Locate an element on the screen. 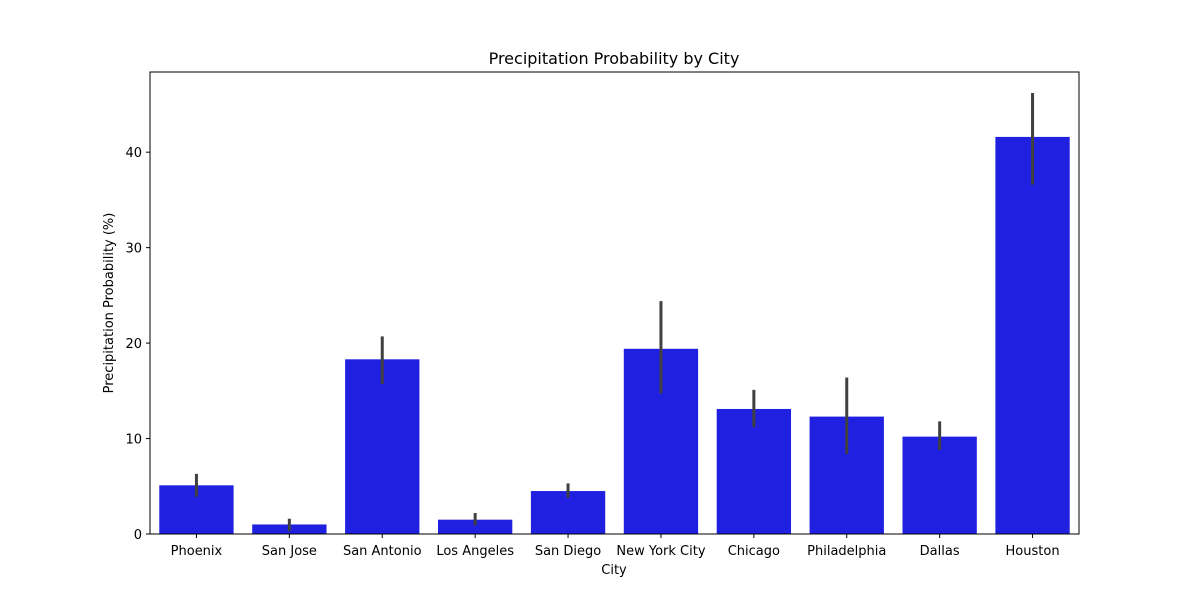  y-tick-label: 0 is located at coordinates (138, 535).